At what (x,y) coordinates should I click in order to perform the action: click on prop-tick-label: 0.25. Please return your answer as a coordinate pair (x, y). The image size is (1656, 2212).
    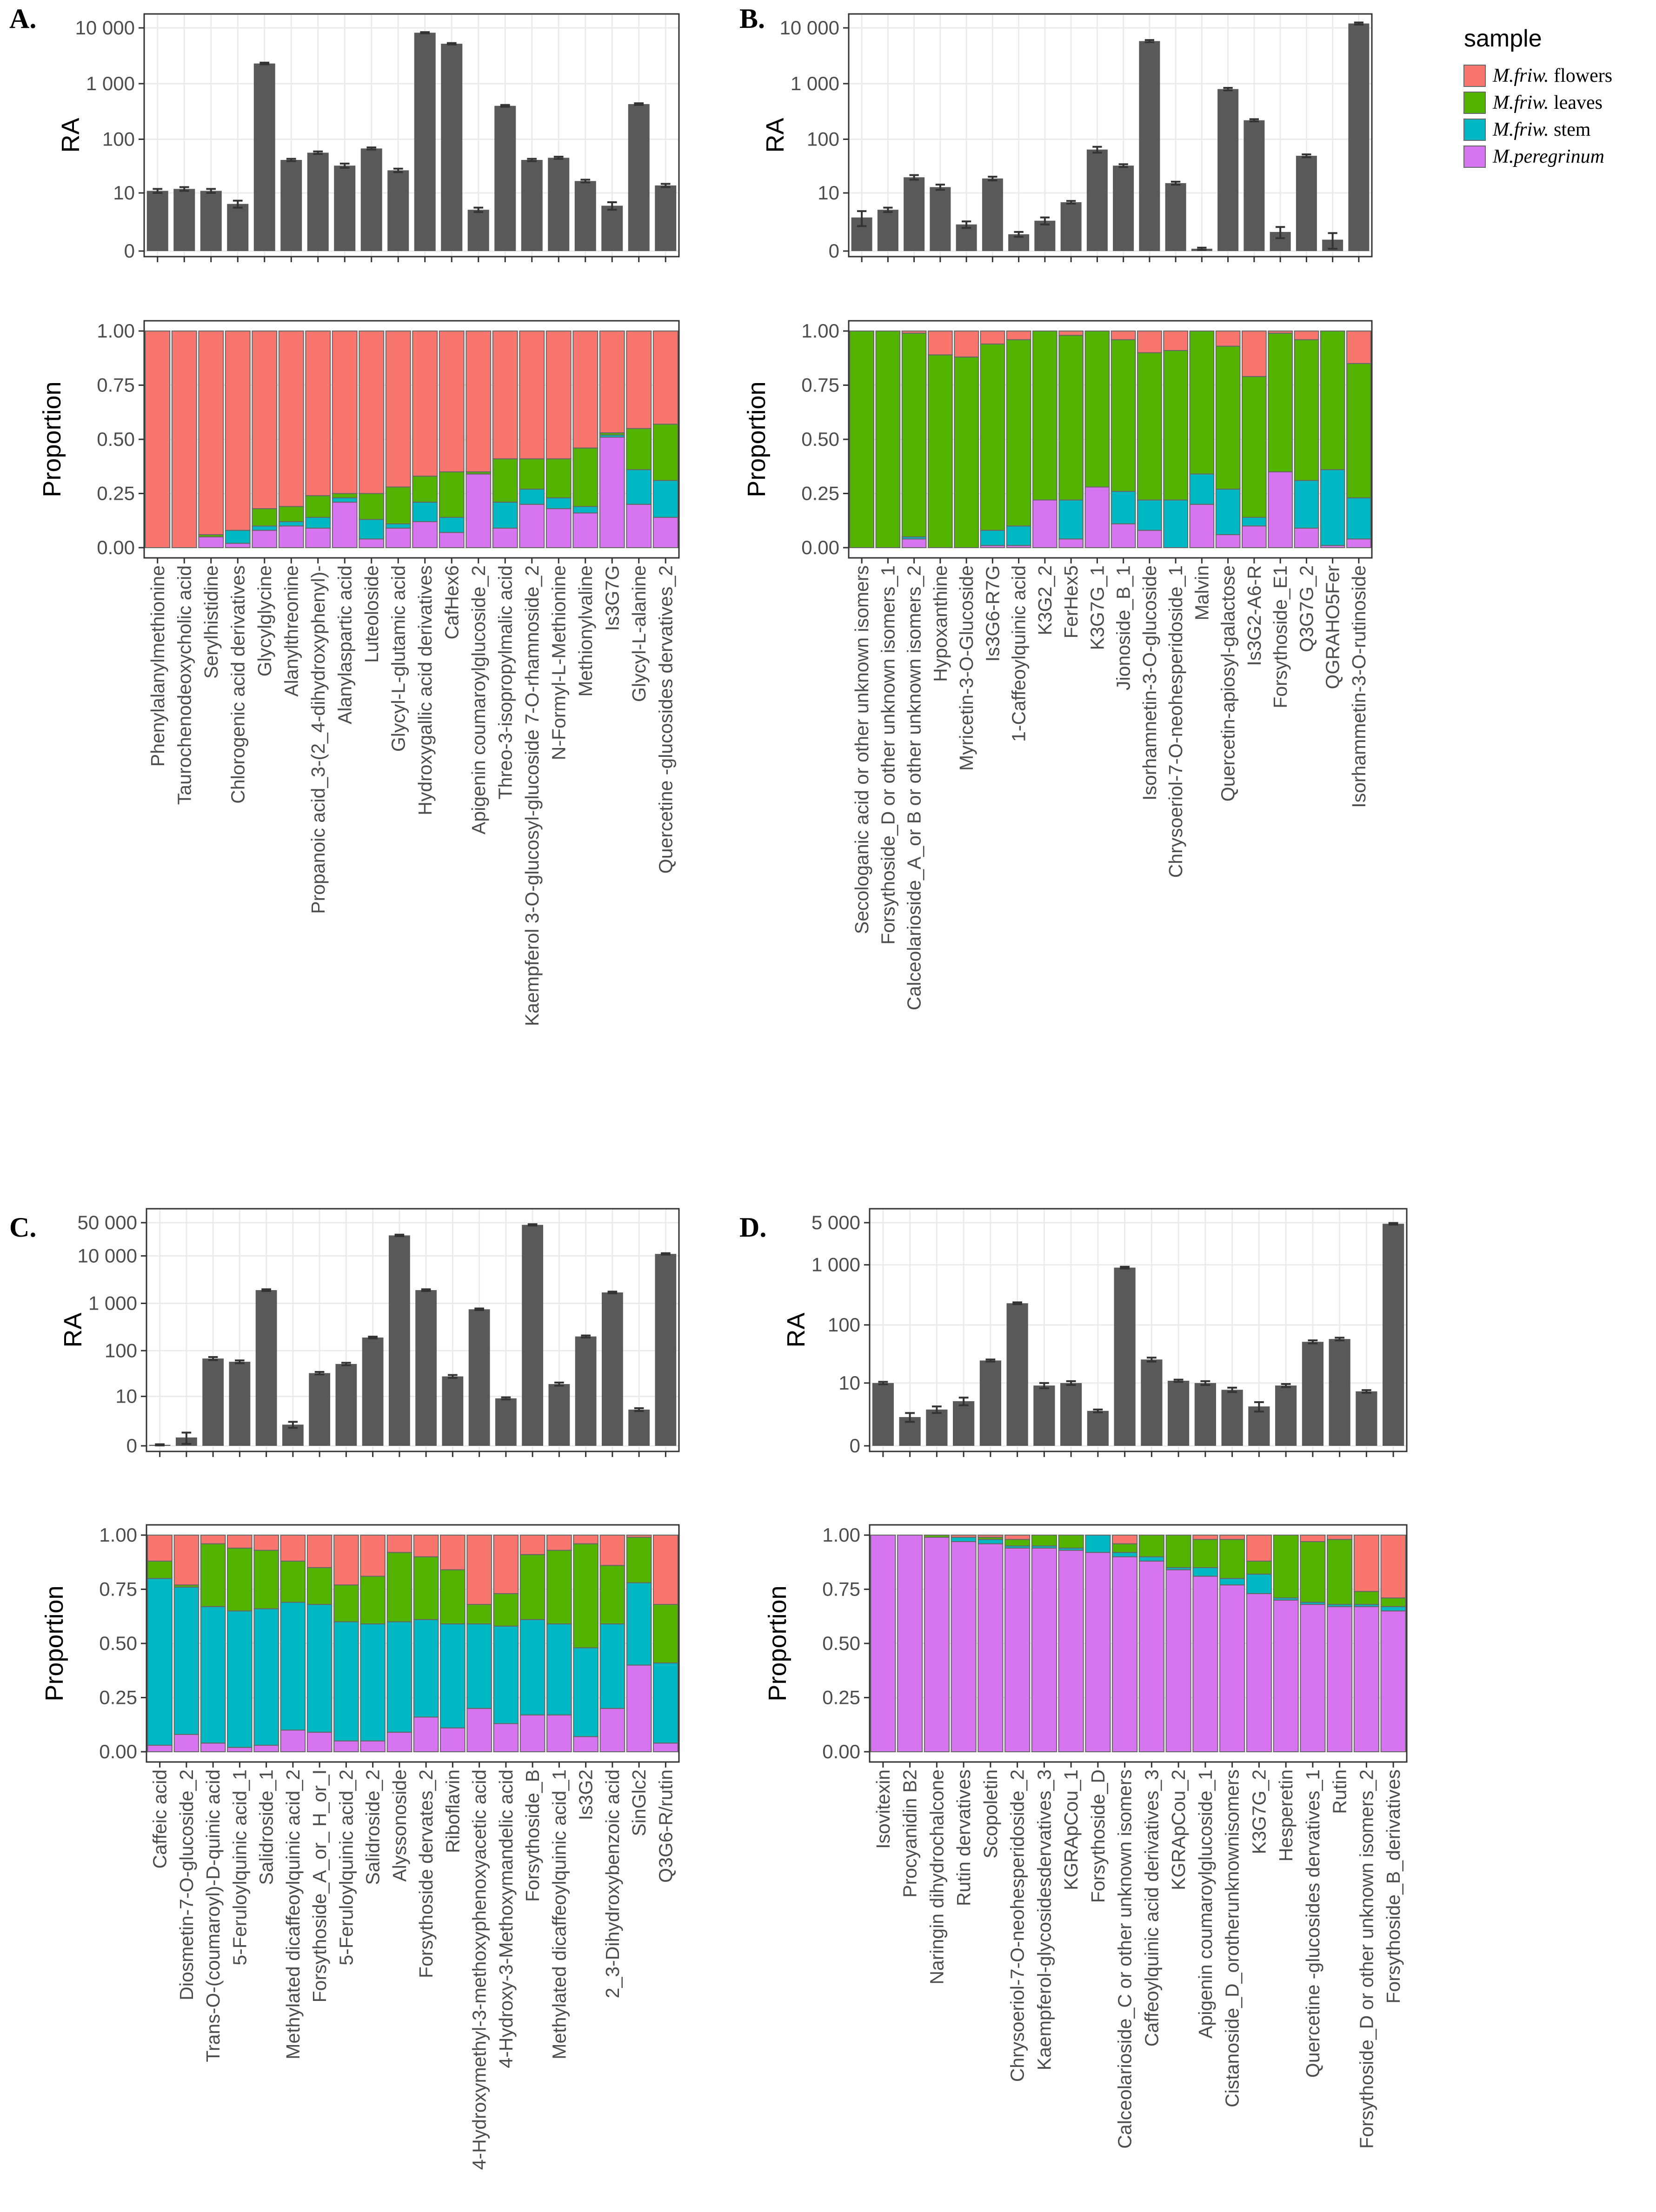
    Looking at the image, I should click on (841, 1698).